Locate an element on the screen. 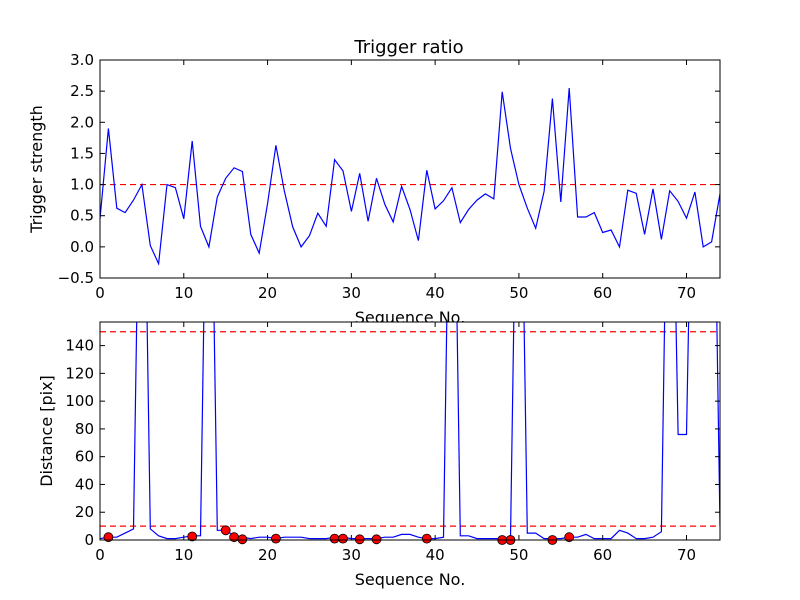 The width and height of the screenshot is (800, 600). y-tick-label: −0.5 is located at coordinates (76, 278).